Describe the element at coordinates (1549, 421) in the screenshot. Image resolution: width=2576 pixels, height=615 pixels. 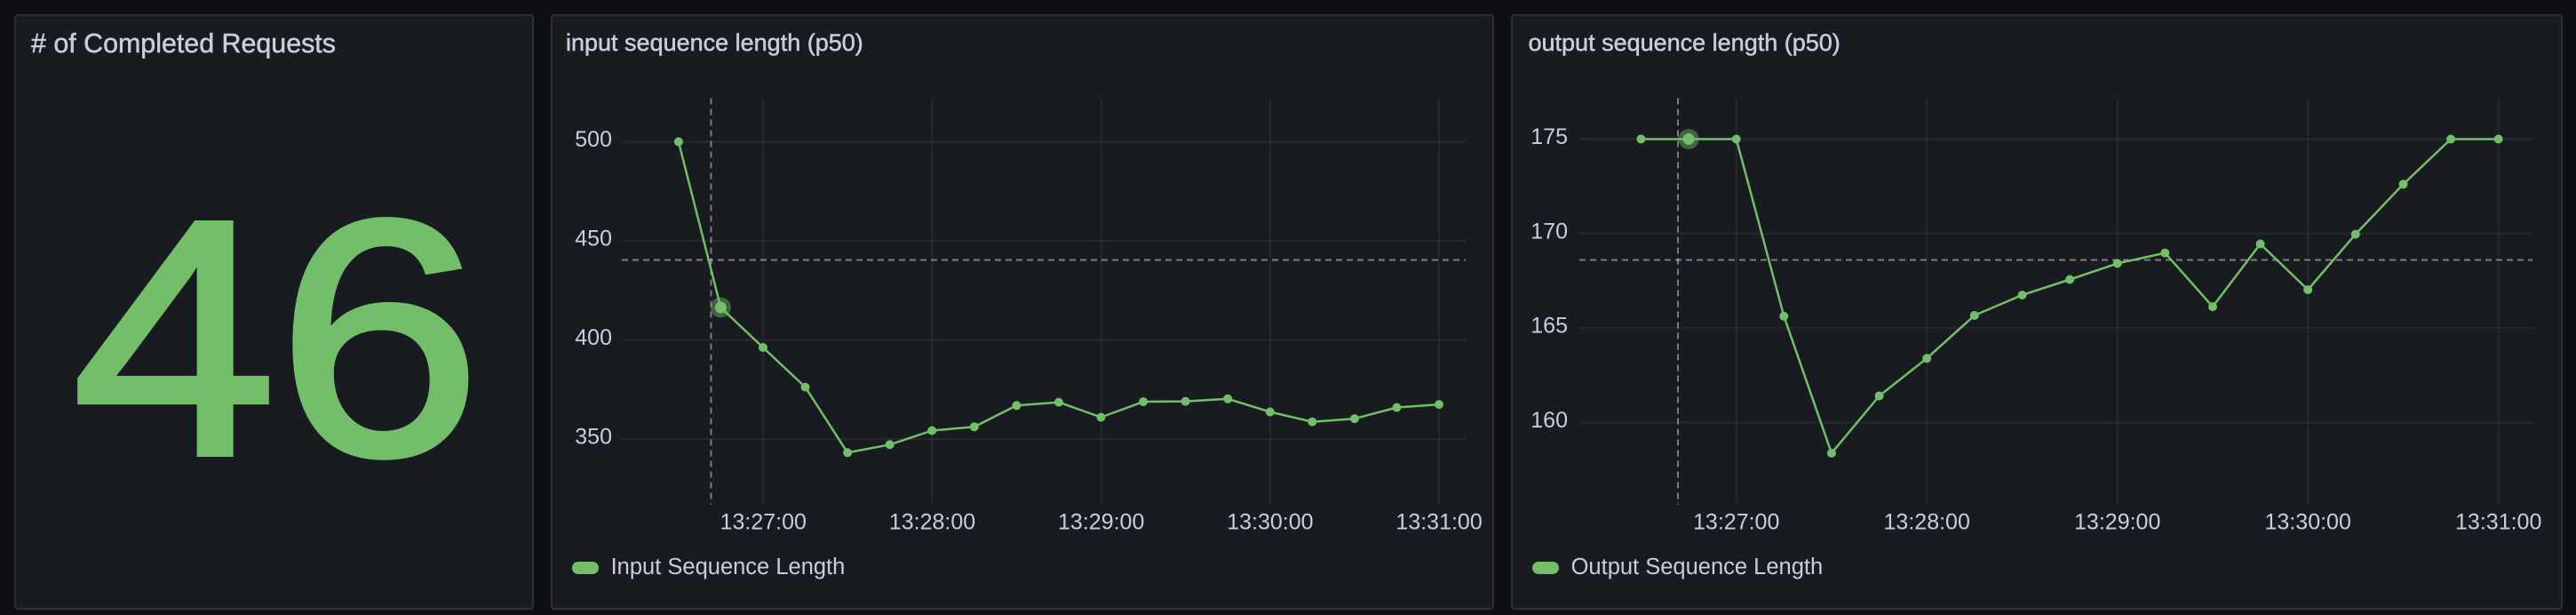
I see `svg-text: 160` at that location.